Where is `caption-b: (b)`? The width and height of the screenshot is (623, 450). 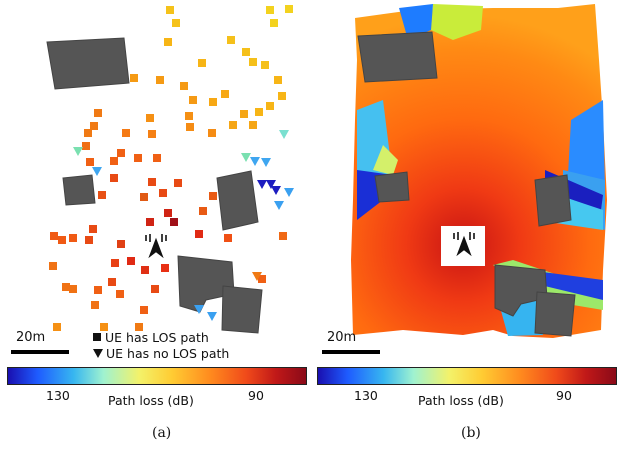
caption-b: (b) is located at coordinates (471, 433).